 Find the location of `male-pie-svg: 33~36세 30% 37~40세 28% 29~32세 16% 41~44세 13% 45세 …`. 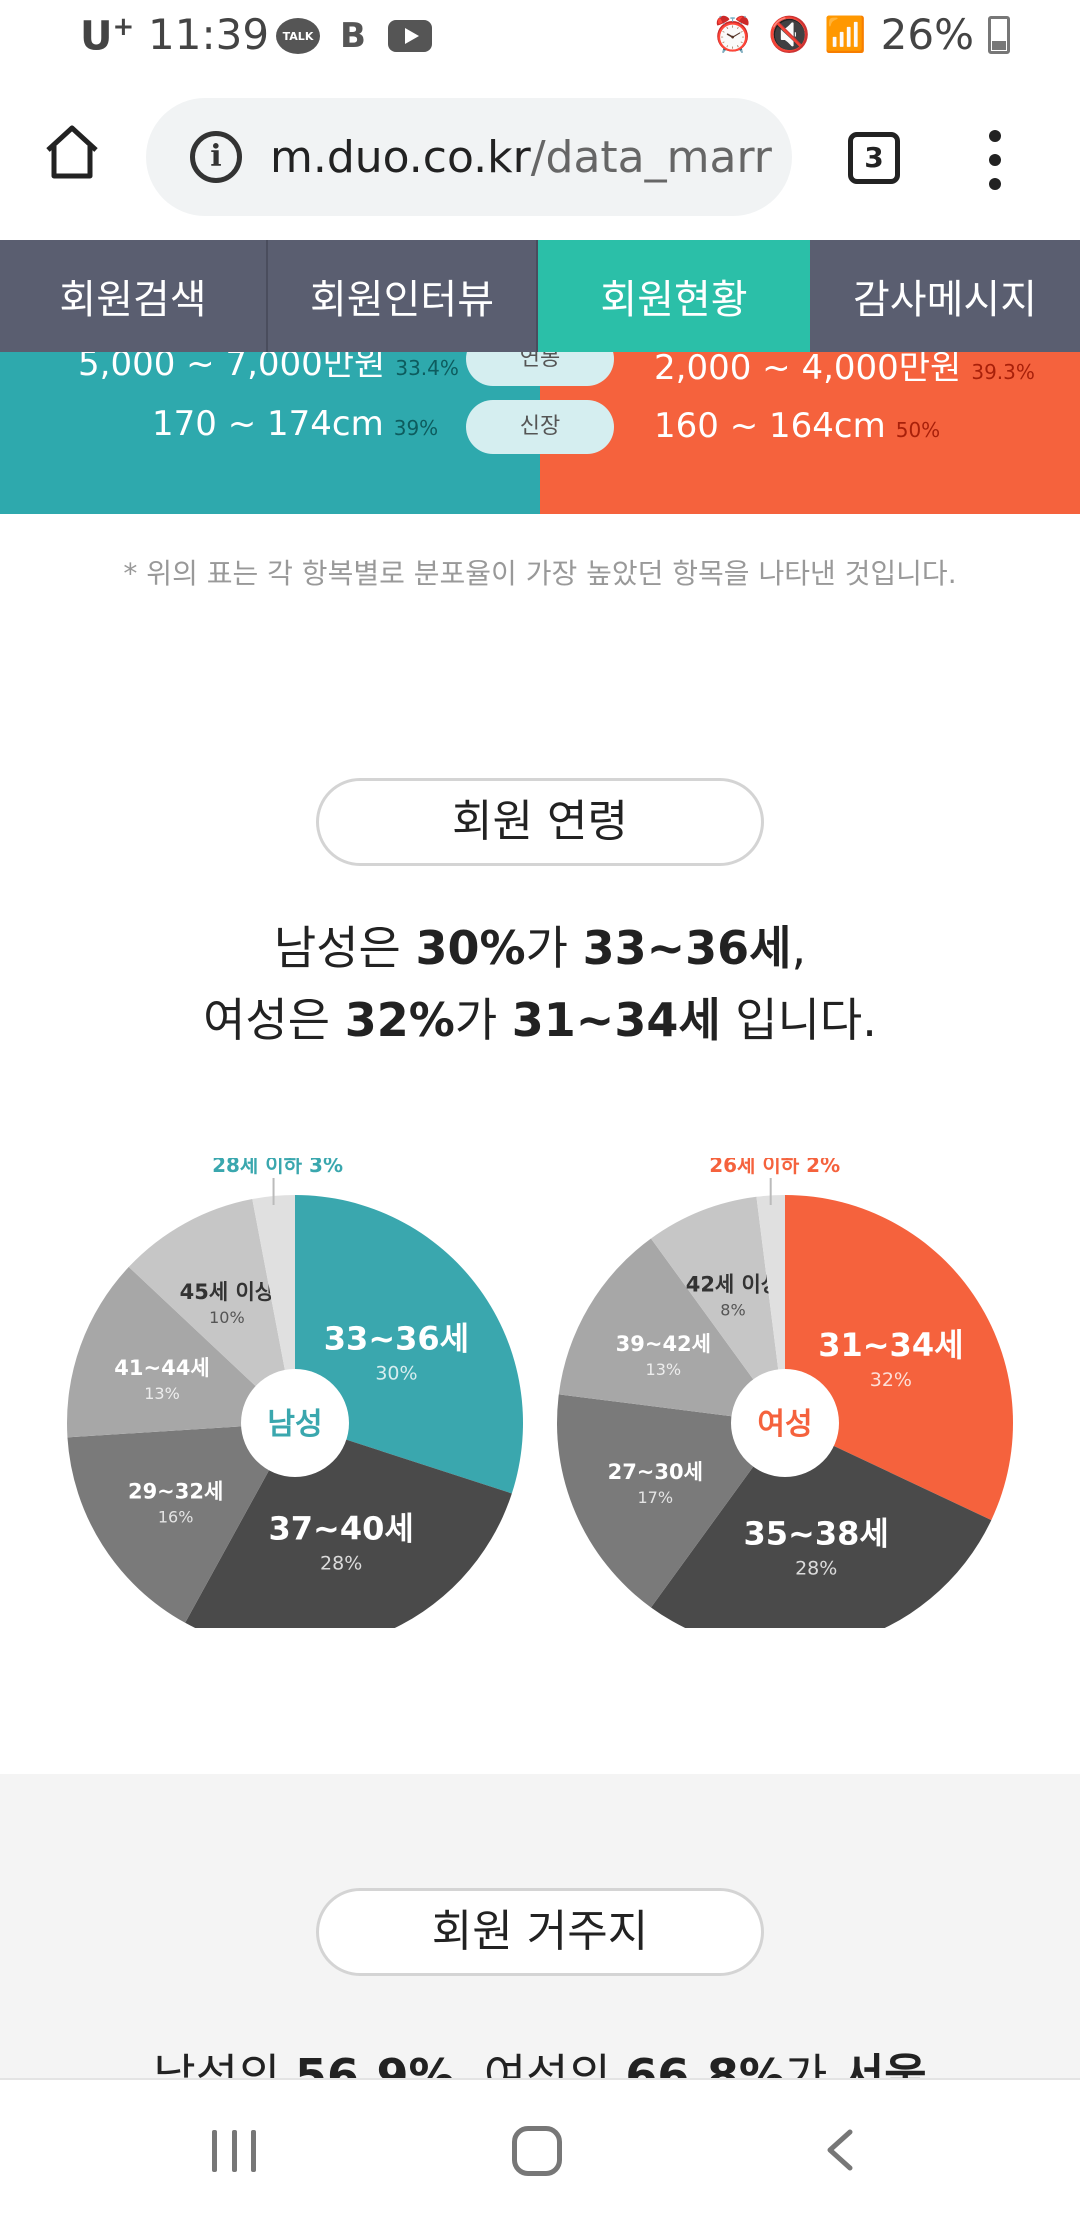

male-pie-svg: 33~36세 30% 37~40세 28% 29~32세 16% 41~44세 13% 45세 … is located at coordinates (295, 1402).